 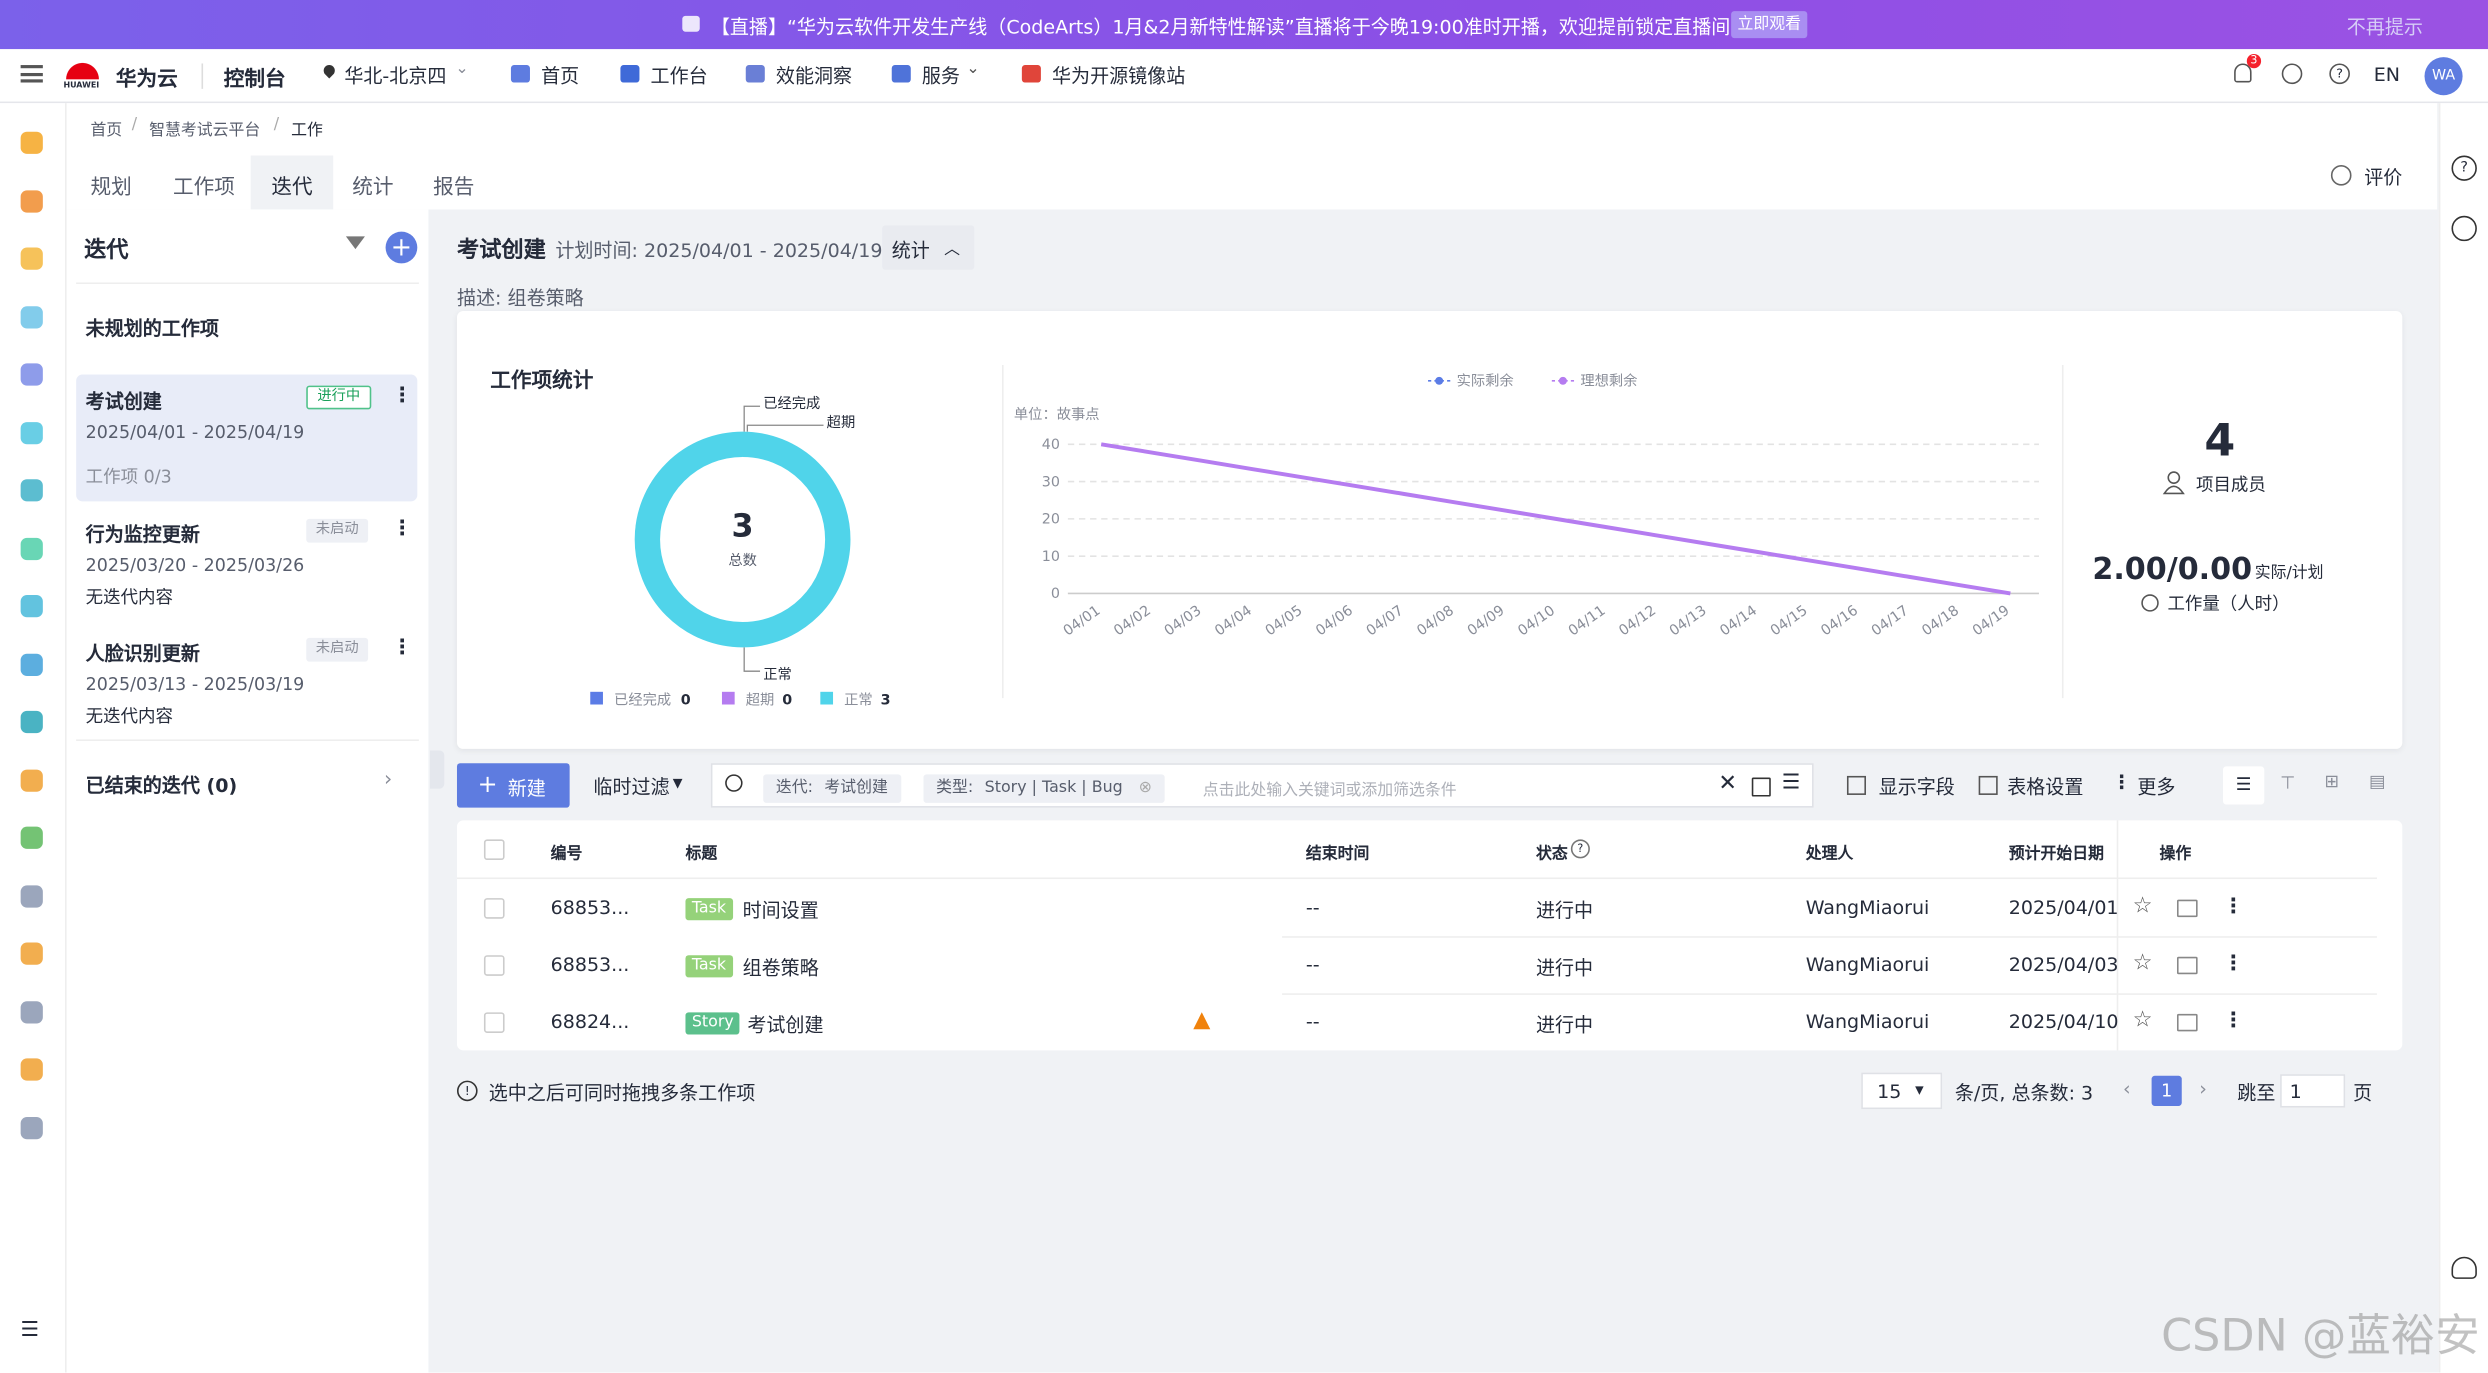 I want to click on breadcrumb-item: 首页, so click(x=106, y=131).